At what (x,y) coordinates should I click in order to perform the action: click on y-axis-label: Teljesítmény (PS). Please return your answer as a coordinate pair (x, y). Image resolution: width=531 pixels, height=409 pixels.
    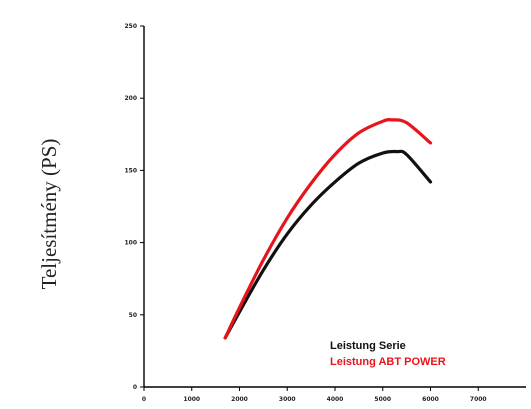
    Looking at the image, I should click on (49, 214).